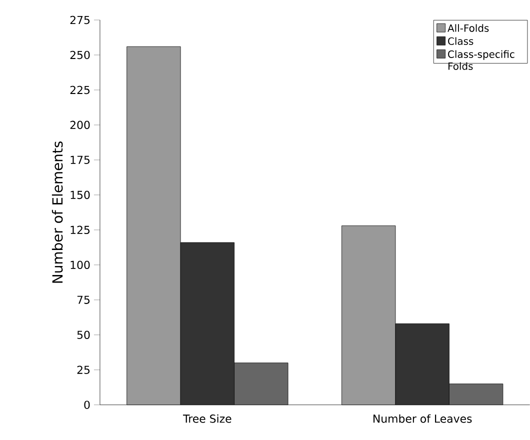 This screenshot has height=440, width=530. I want to click on x-tick-label: Tree Size, so click(207, 418).